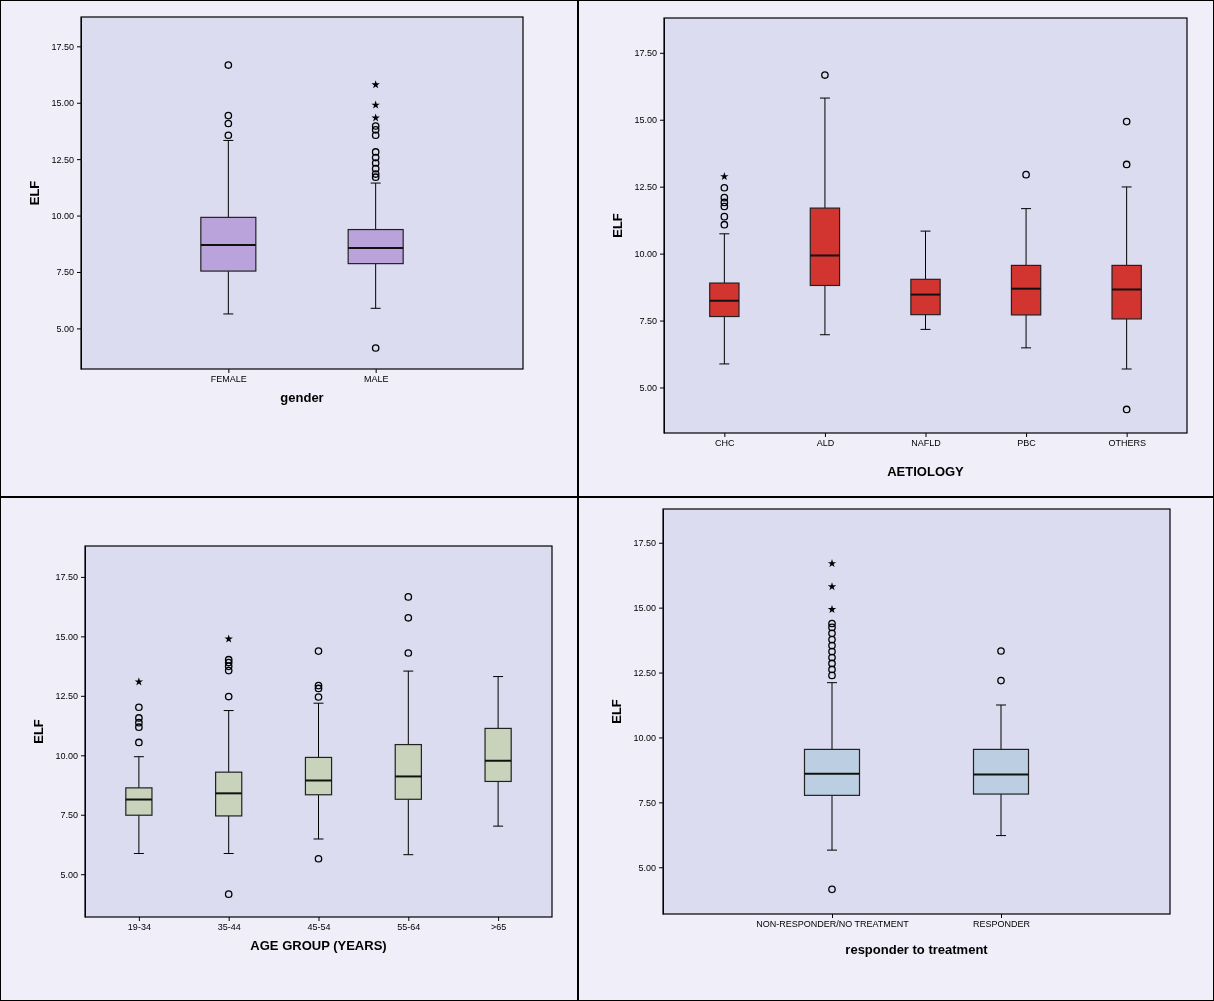 This screenshot has height=1001, width=1214. I want to click on x-tick-label: 35-44, so click(229, 927).